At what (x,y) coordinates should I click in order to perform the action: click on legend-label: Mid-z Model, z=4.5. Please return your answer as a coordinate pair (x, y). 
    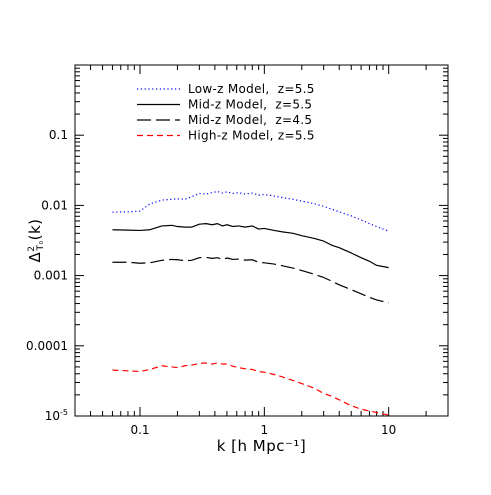
    Looking at the image, I should click on (250, 120).